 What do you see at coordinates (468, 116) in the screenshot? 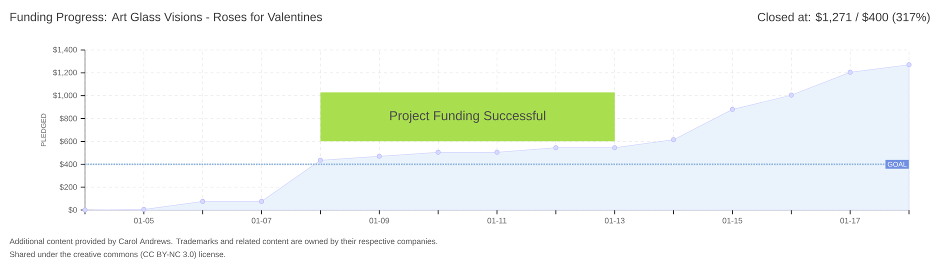
I see `annotation: Project Funding Successful` at bounding box center [468, 116].